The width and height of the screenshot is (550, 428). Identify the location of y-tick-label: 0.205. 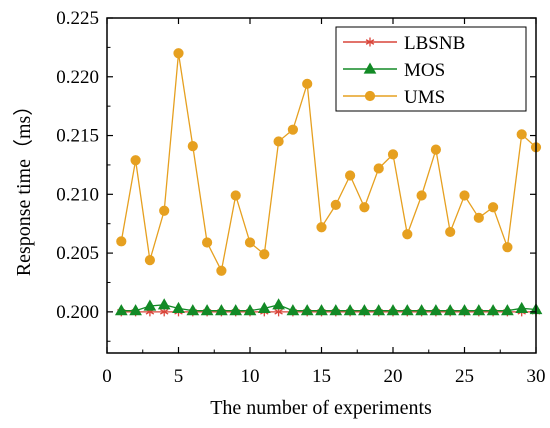
(77, 253).